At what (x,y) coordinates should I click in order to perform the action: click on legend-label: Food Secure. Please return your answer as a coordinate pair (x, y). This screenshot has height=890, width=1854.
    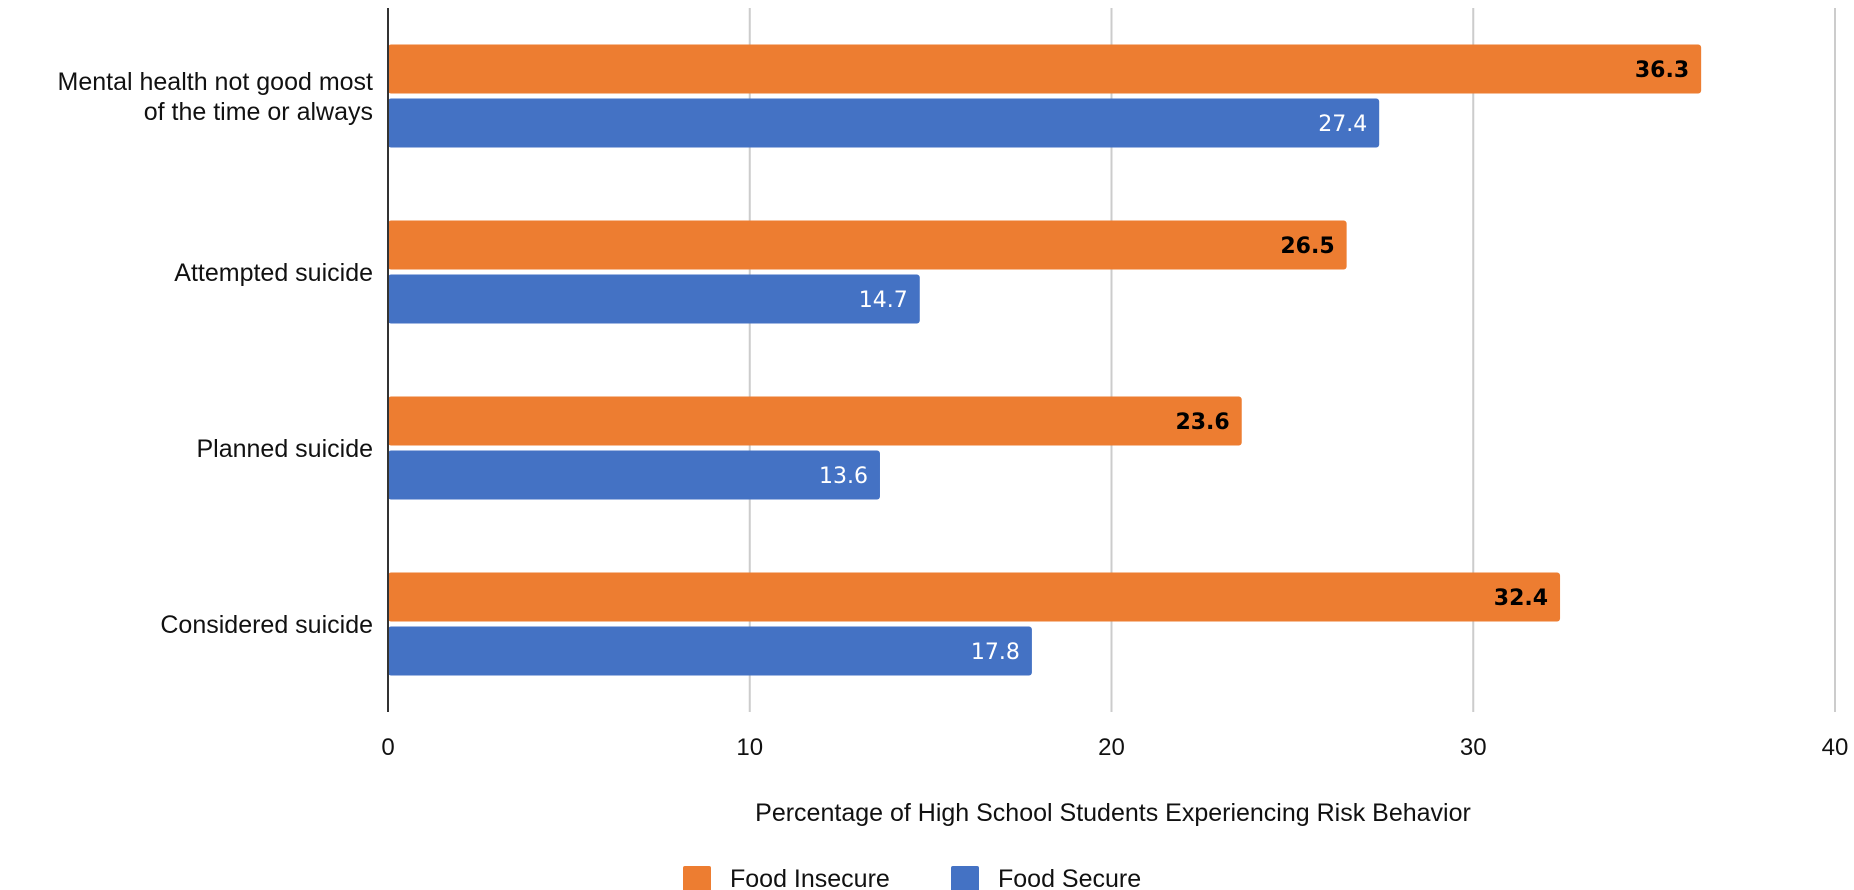
    Looking at the image, I should click on (1069, 877).